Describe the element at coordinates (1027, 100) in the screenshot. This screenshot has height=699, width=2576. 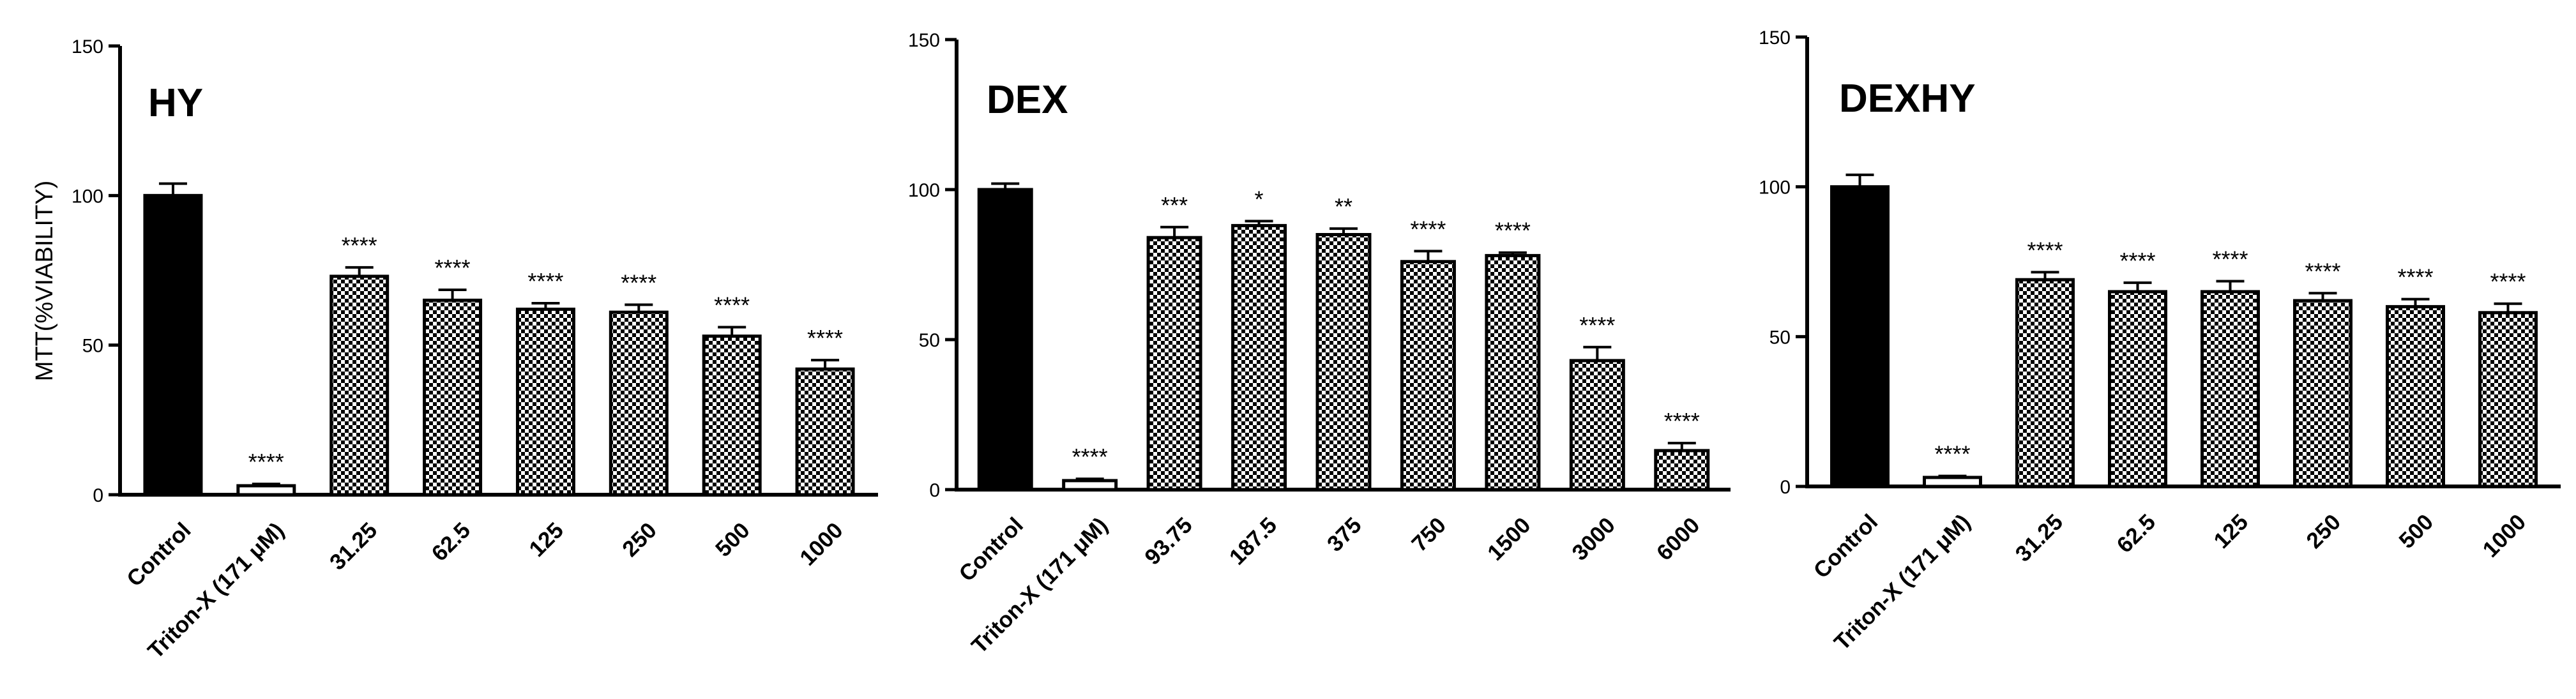
I see `chart-title: DEX` at that location.